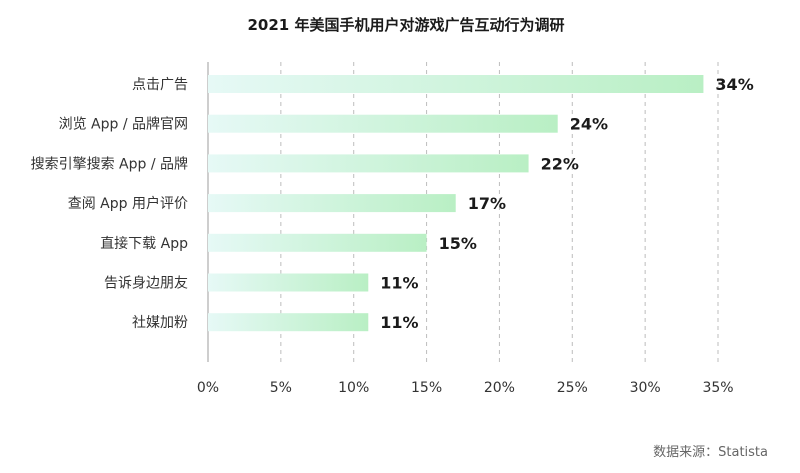  I want to click on x-tick-labels: 0% 5% 10% 15% 20% 25% 30% 35%, so click(465, 388).